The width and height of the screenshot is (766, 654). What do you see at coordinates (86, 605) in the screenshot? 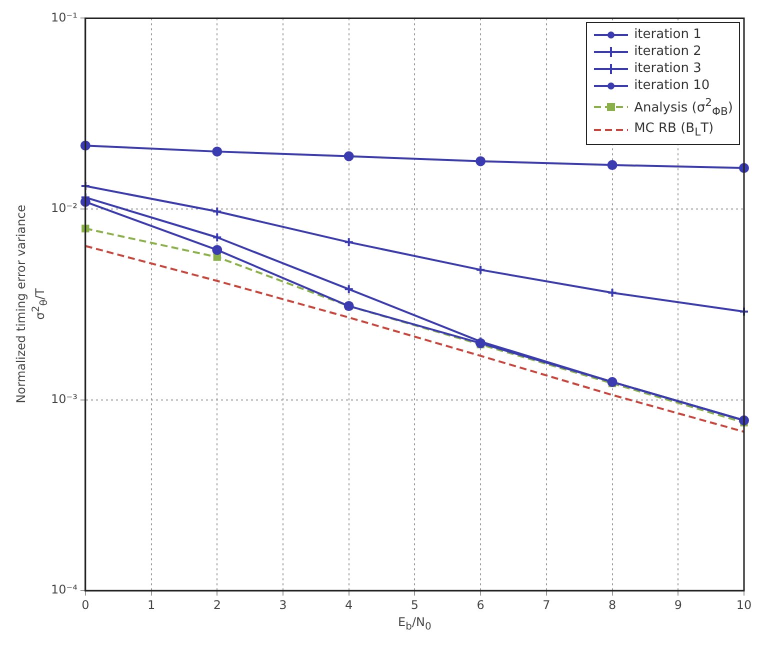
I see `x-tick-label: 0` at bounding box center [86, 605].